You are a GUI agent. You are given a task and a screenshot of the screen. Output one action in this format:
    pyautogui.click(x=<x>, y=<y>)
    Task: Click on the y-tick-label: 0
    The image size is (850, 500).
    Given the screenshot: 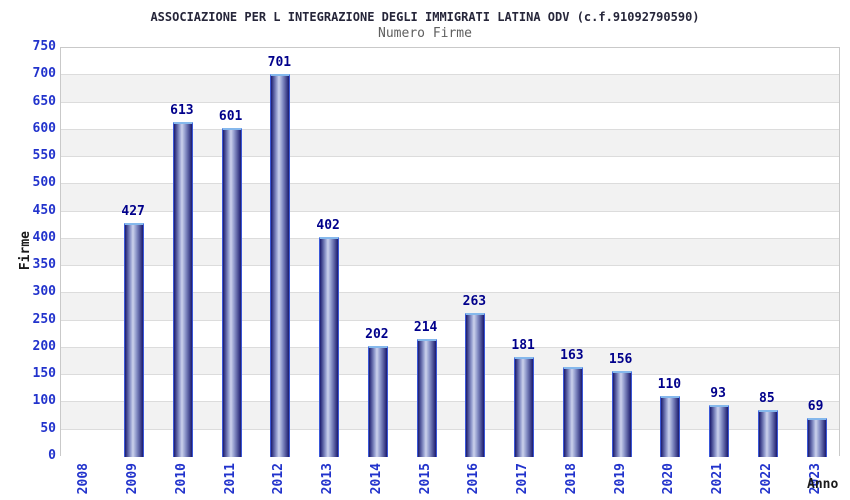 What is the action you would take?
    pyautogui.click(x=52, y=455)
    